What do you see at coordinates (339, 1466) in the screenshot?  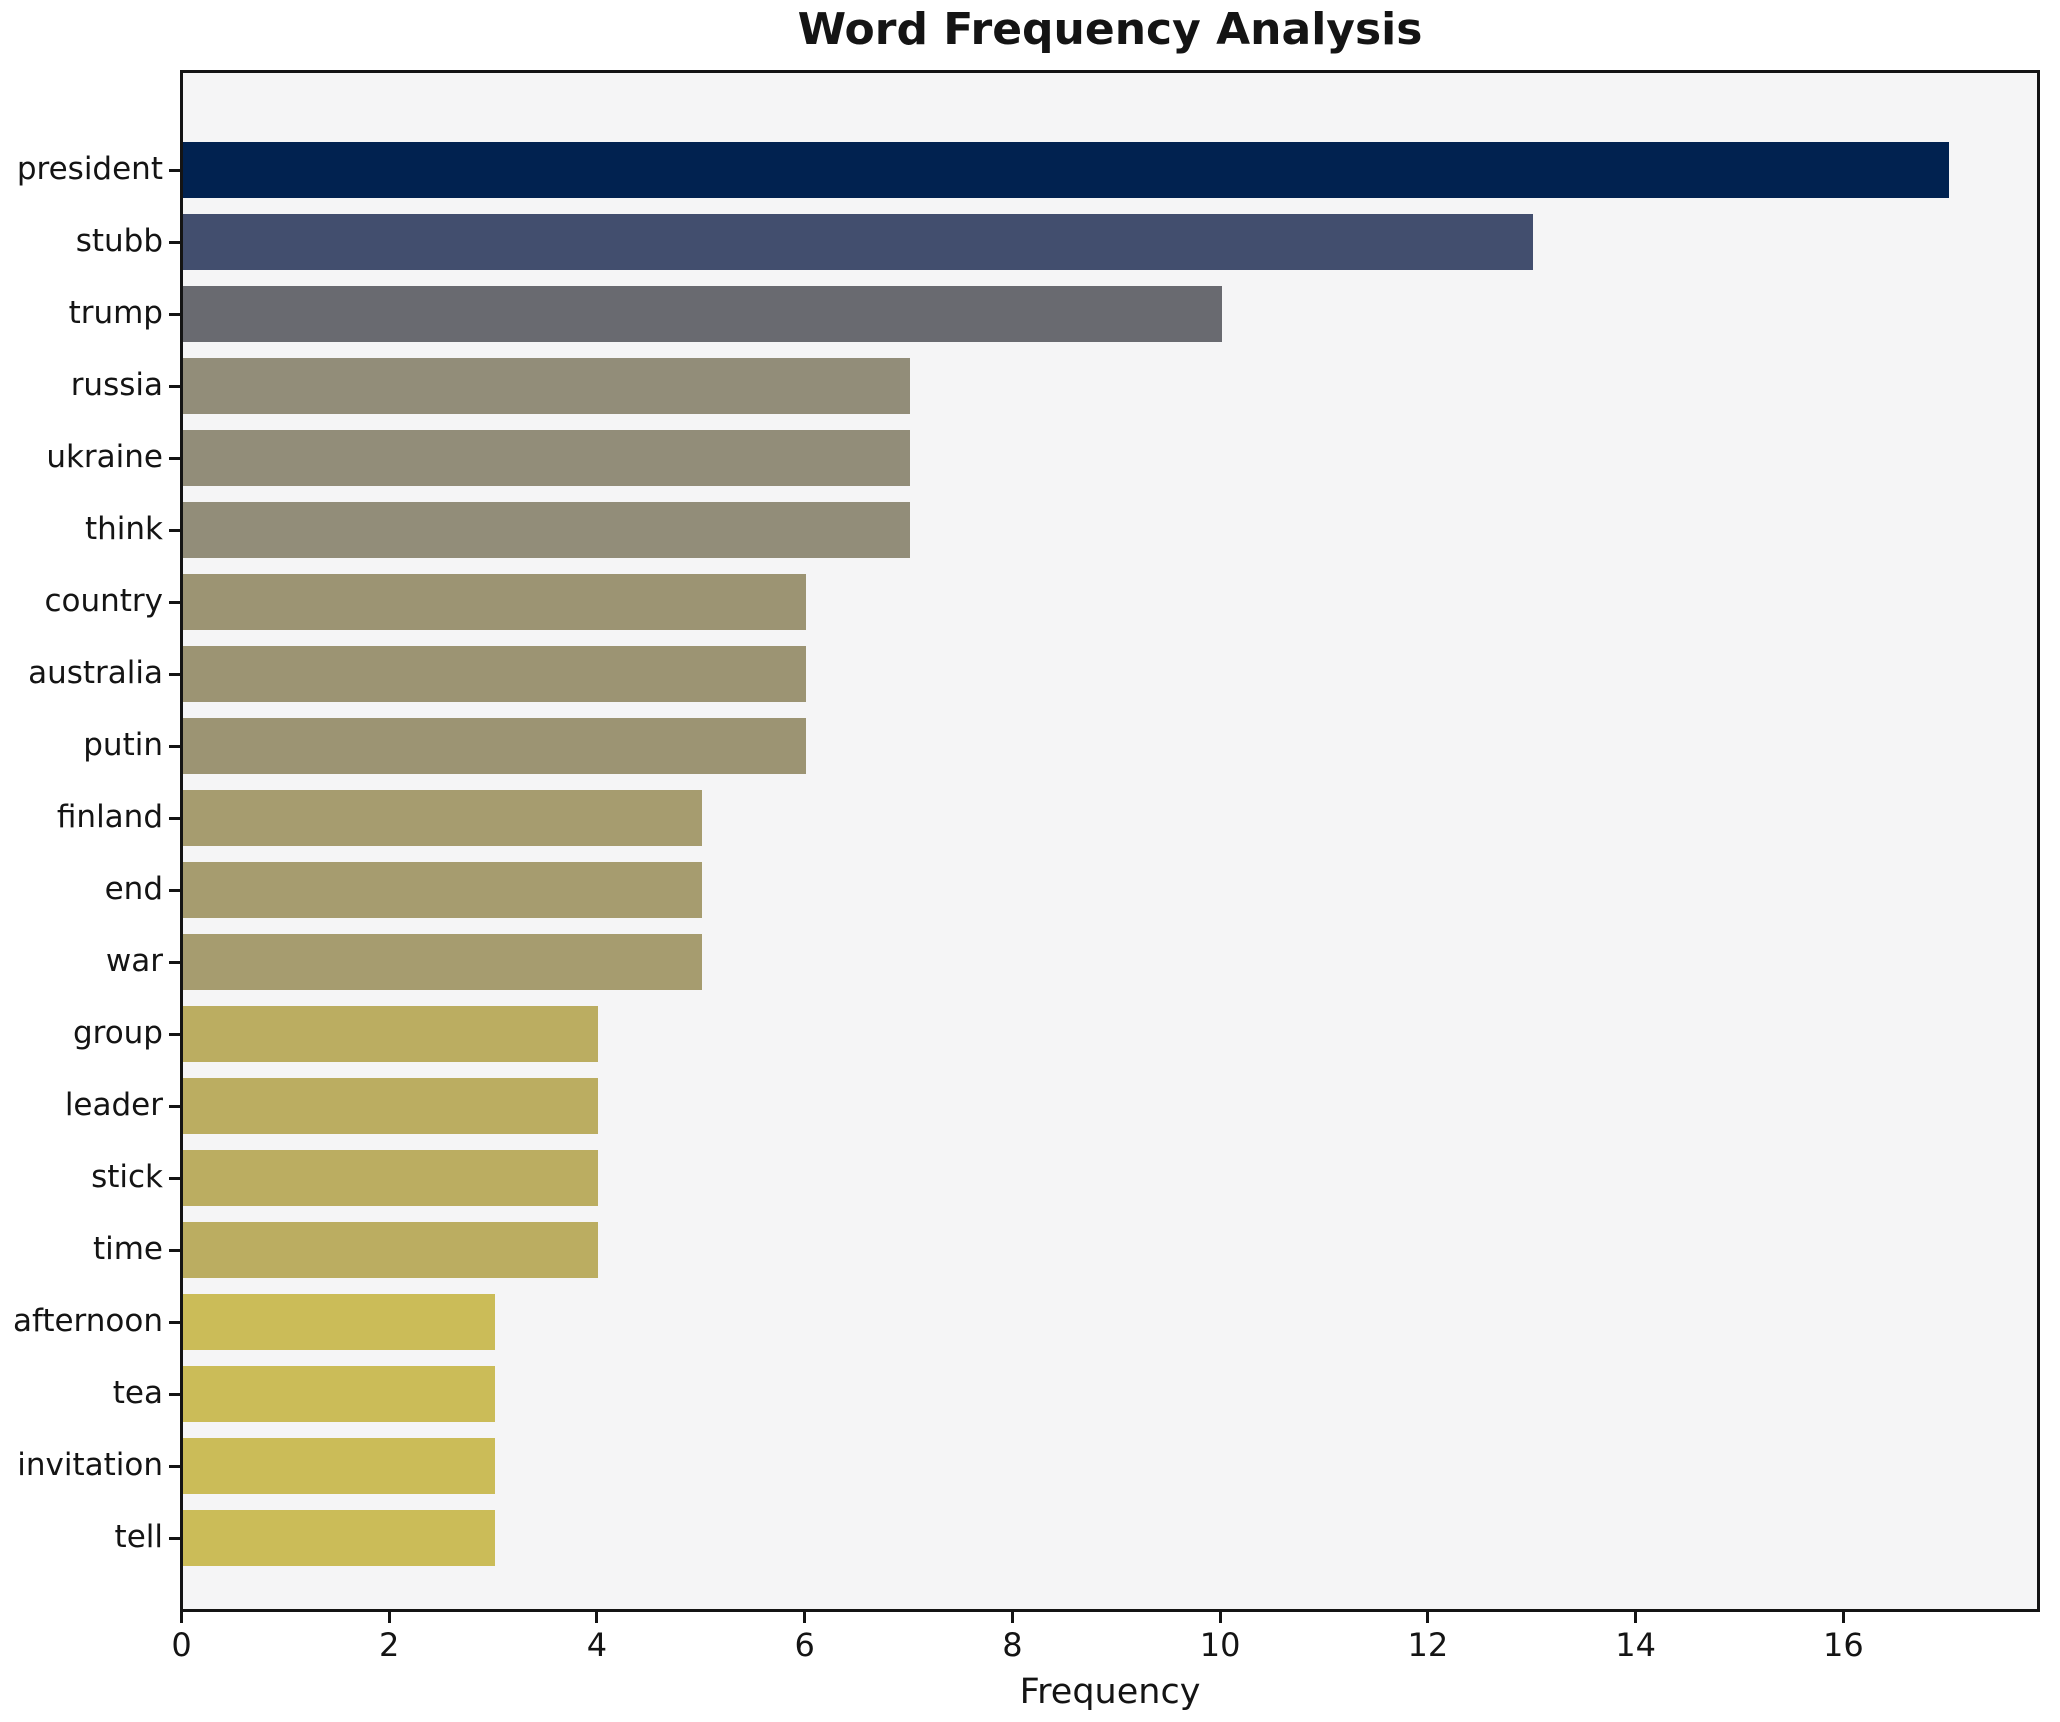 I see `bar-invitation` at bounding box center [339, 1466].